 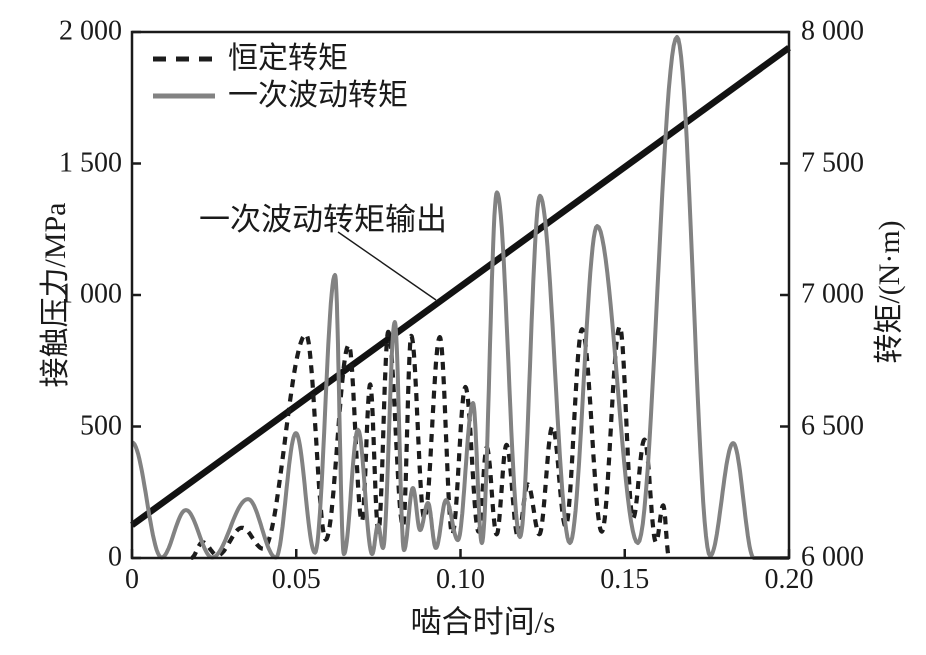 I want to click on legend-label-fluctuating-torque: 一次波动转矩, so click(x=318, y=95).